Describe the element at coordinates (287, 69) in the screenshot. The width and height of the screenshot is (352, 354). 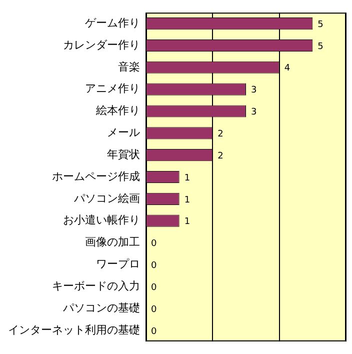
I see `data-label: 4` at that location.